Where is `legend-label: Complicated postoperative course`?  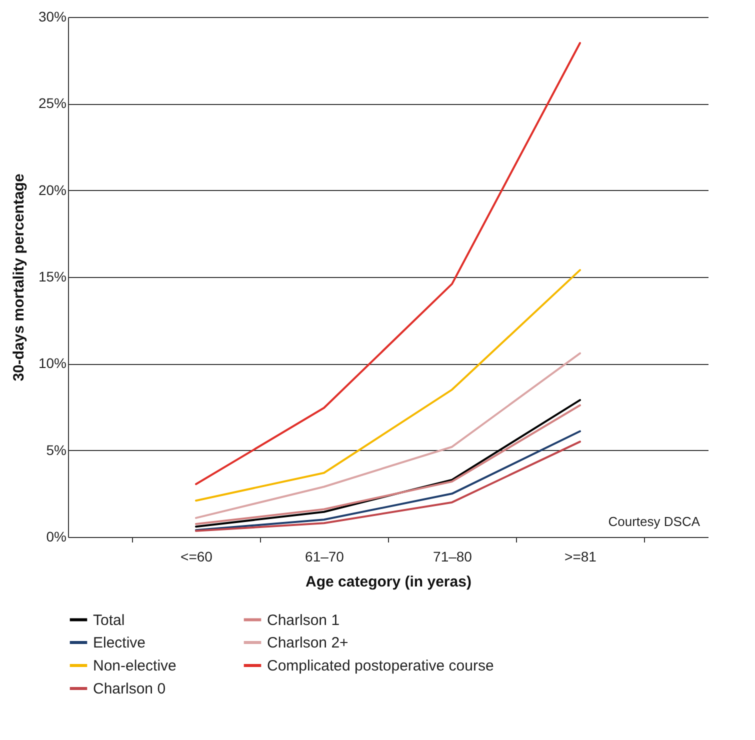
legend-label: Complicated postoperative course is located at coordinates (380, 666).